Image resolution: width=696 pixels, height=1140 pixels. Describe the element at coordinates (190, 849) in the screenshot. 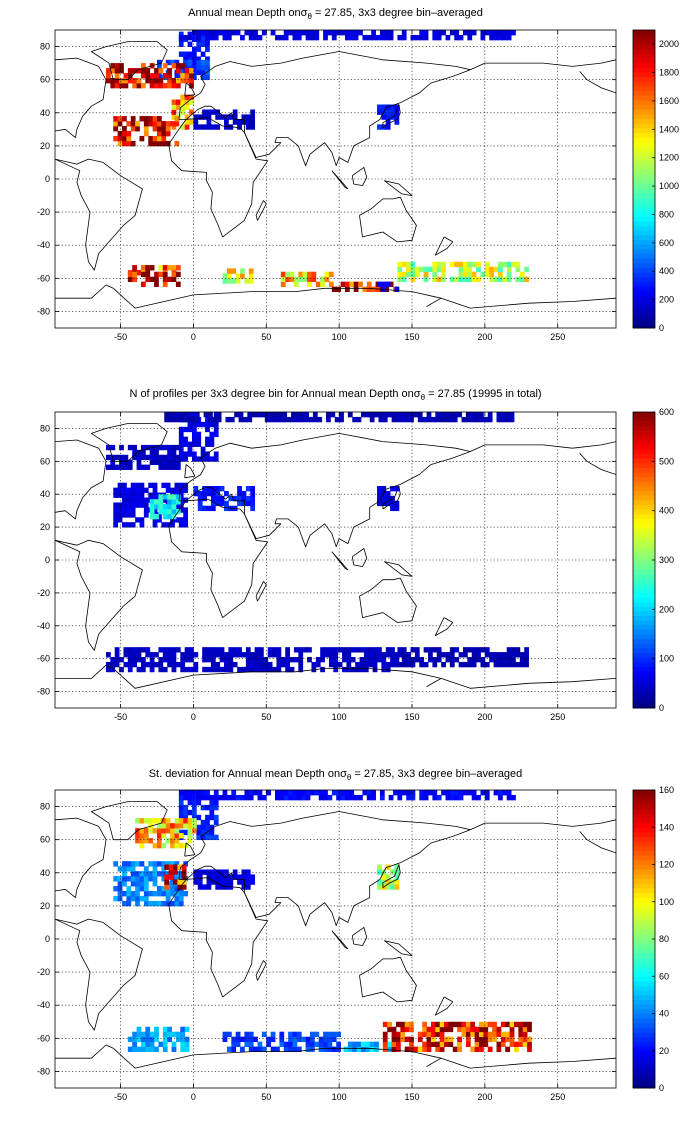

I see `coastline-uk` at that location.